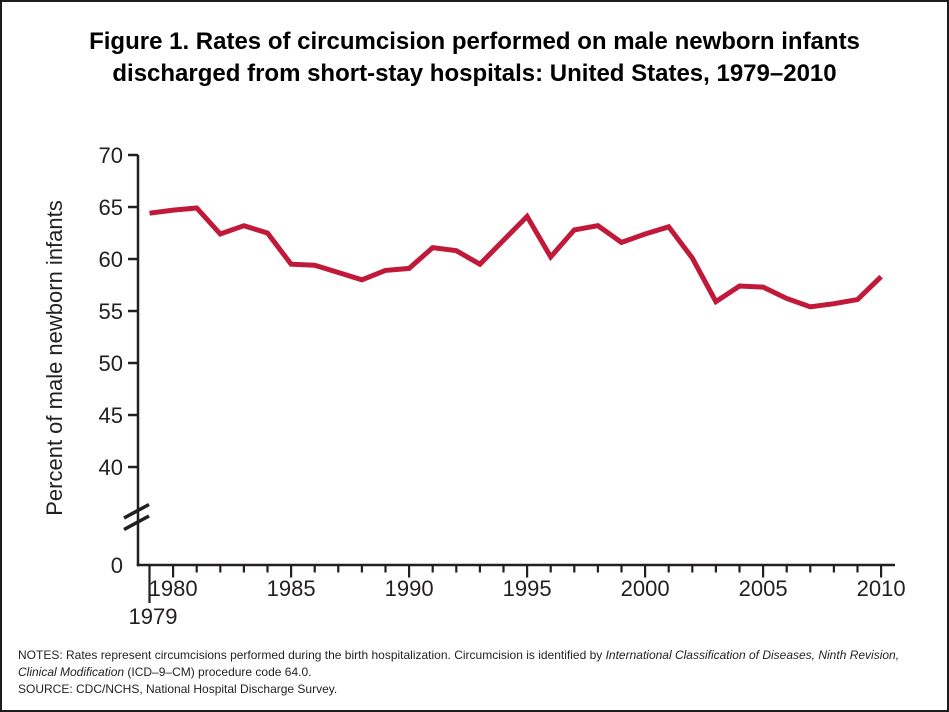 The width and height of the screenshot is (949, 712). What do you see at coordinates (111, 467) in the screenshot?
I see `y-tick-label: 40` at bounding box center [111, 467].